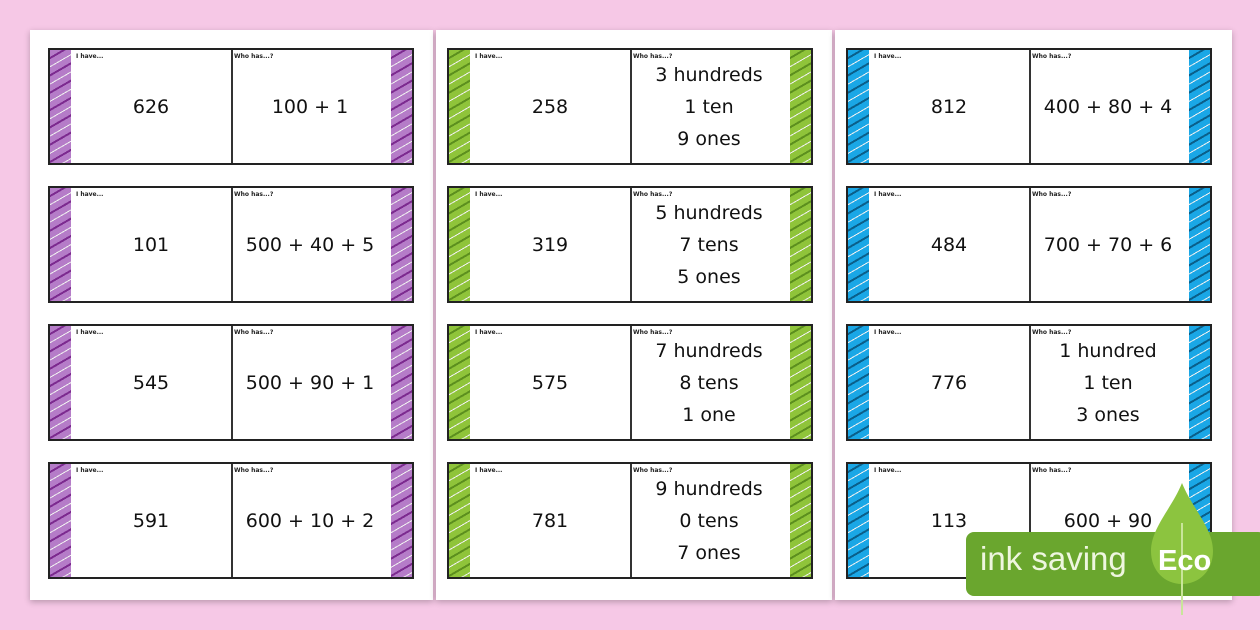 Image resolution: width=1260 pixels, height=630 pixels. I want to click on have-value: 591, so click(151, 520).